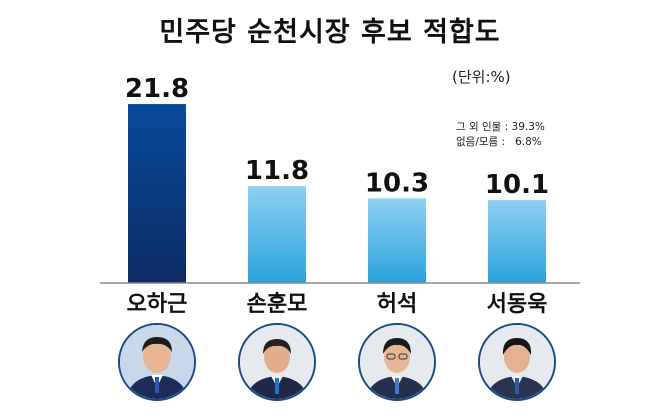  What do you see at coordinates (481, 77) in the screenshot?
I see `unit-label: (단위:%)` at bounding box center [481, 77].